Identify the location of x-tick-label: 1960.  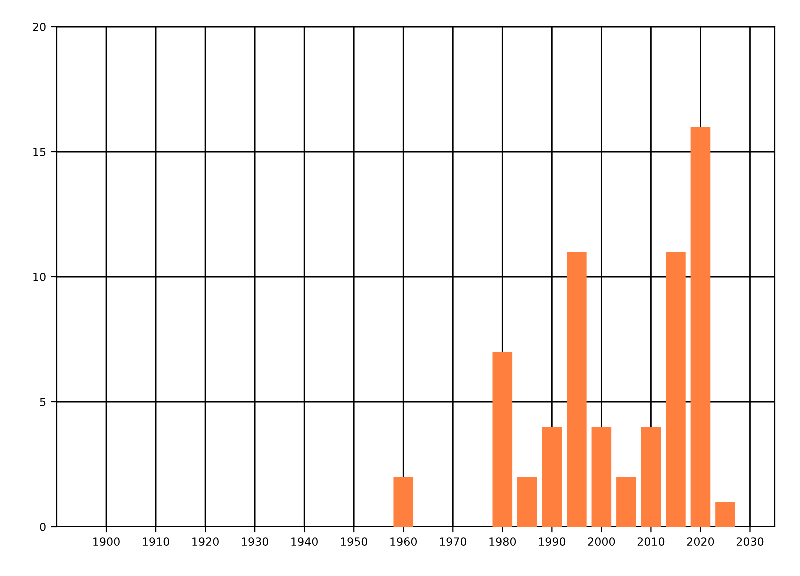
(404, 542).